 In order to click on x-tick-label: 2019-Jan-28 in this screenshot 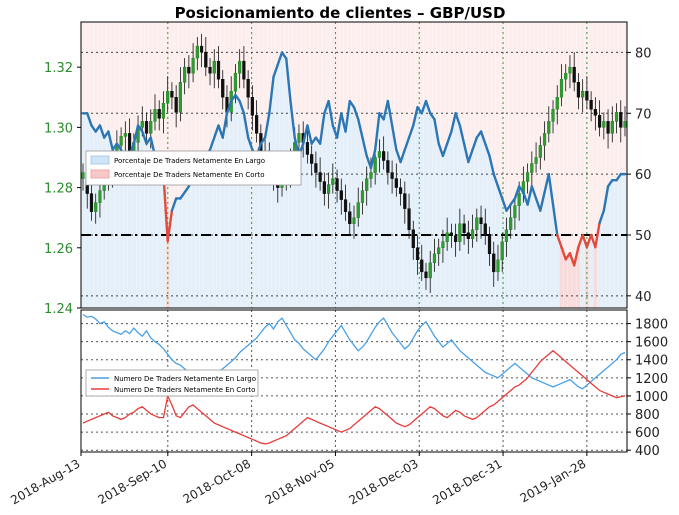, I will do `click(553, 480)`.